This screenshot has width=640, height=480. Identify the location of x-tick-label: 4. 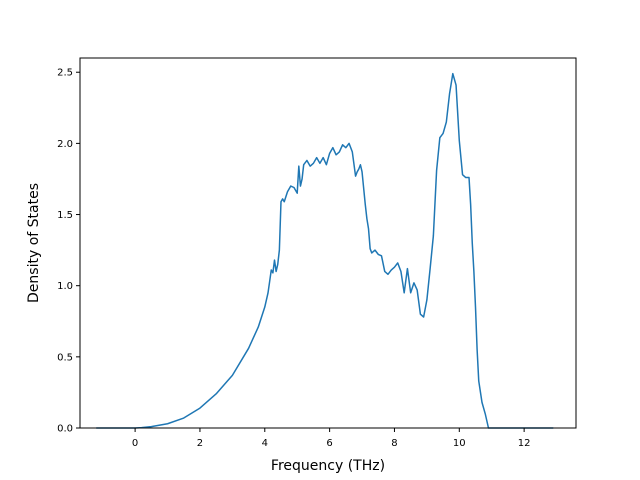
(265, 443).